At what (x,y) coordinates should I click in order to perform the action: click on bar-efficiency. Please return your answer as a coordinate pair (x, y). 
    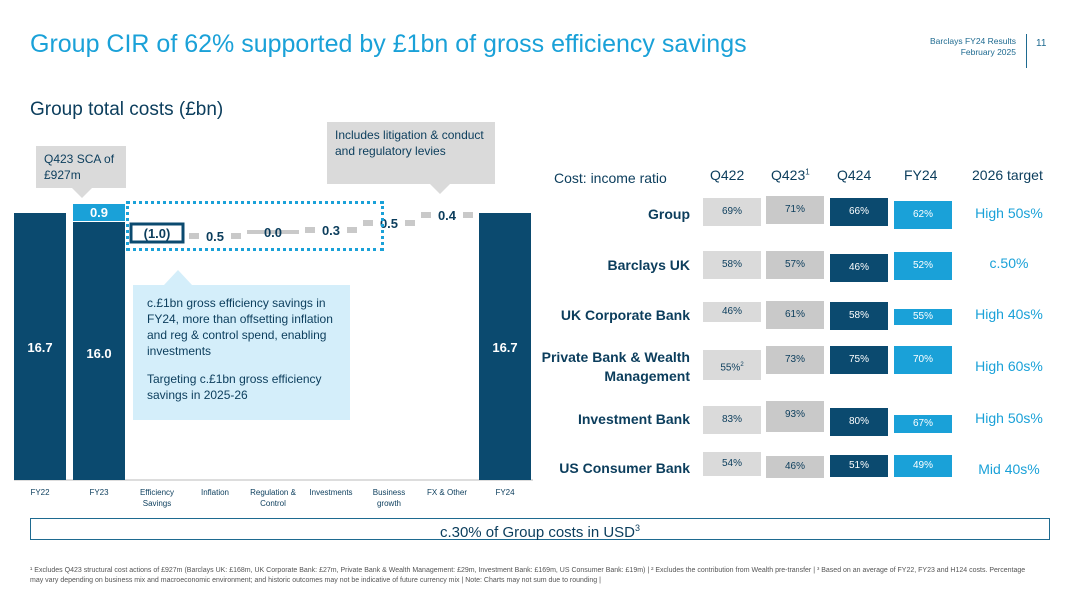
    Looking at the image, I should click on (157, 233).